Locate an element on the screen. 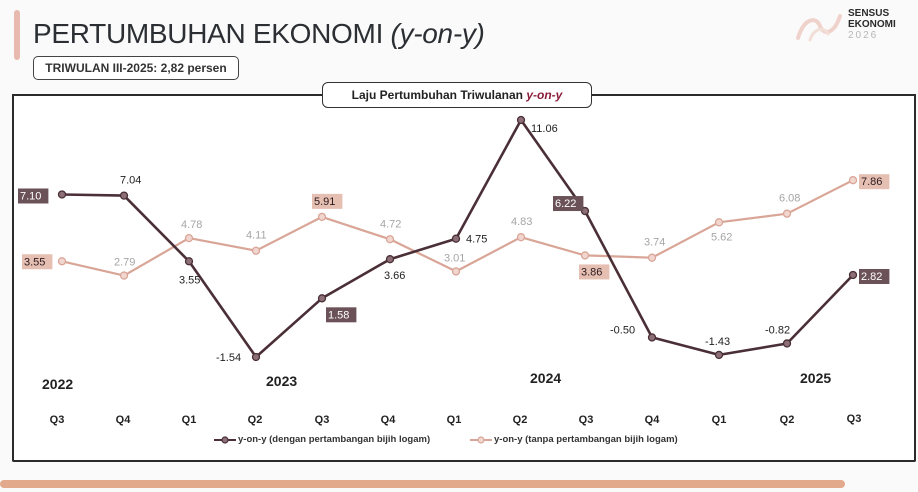 This screenshot has height=492, width=918. footer-accent-bar is located at coordinates (422, 484).